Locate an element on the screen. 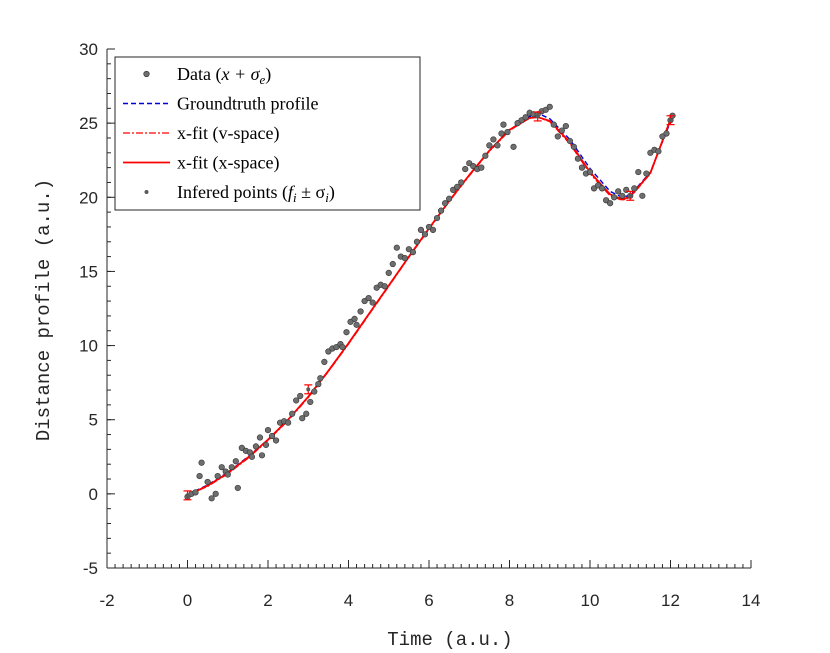 The height and width of the screenshot is (653, 830). y-tick-label: 10 is located at coordinates (88, 346).